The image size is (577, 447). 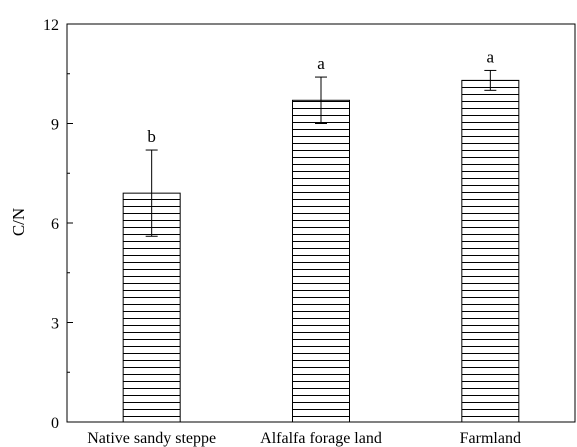 I want to click on y-tick-label: 12, so click(x=51, y=25).